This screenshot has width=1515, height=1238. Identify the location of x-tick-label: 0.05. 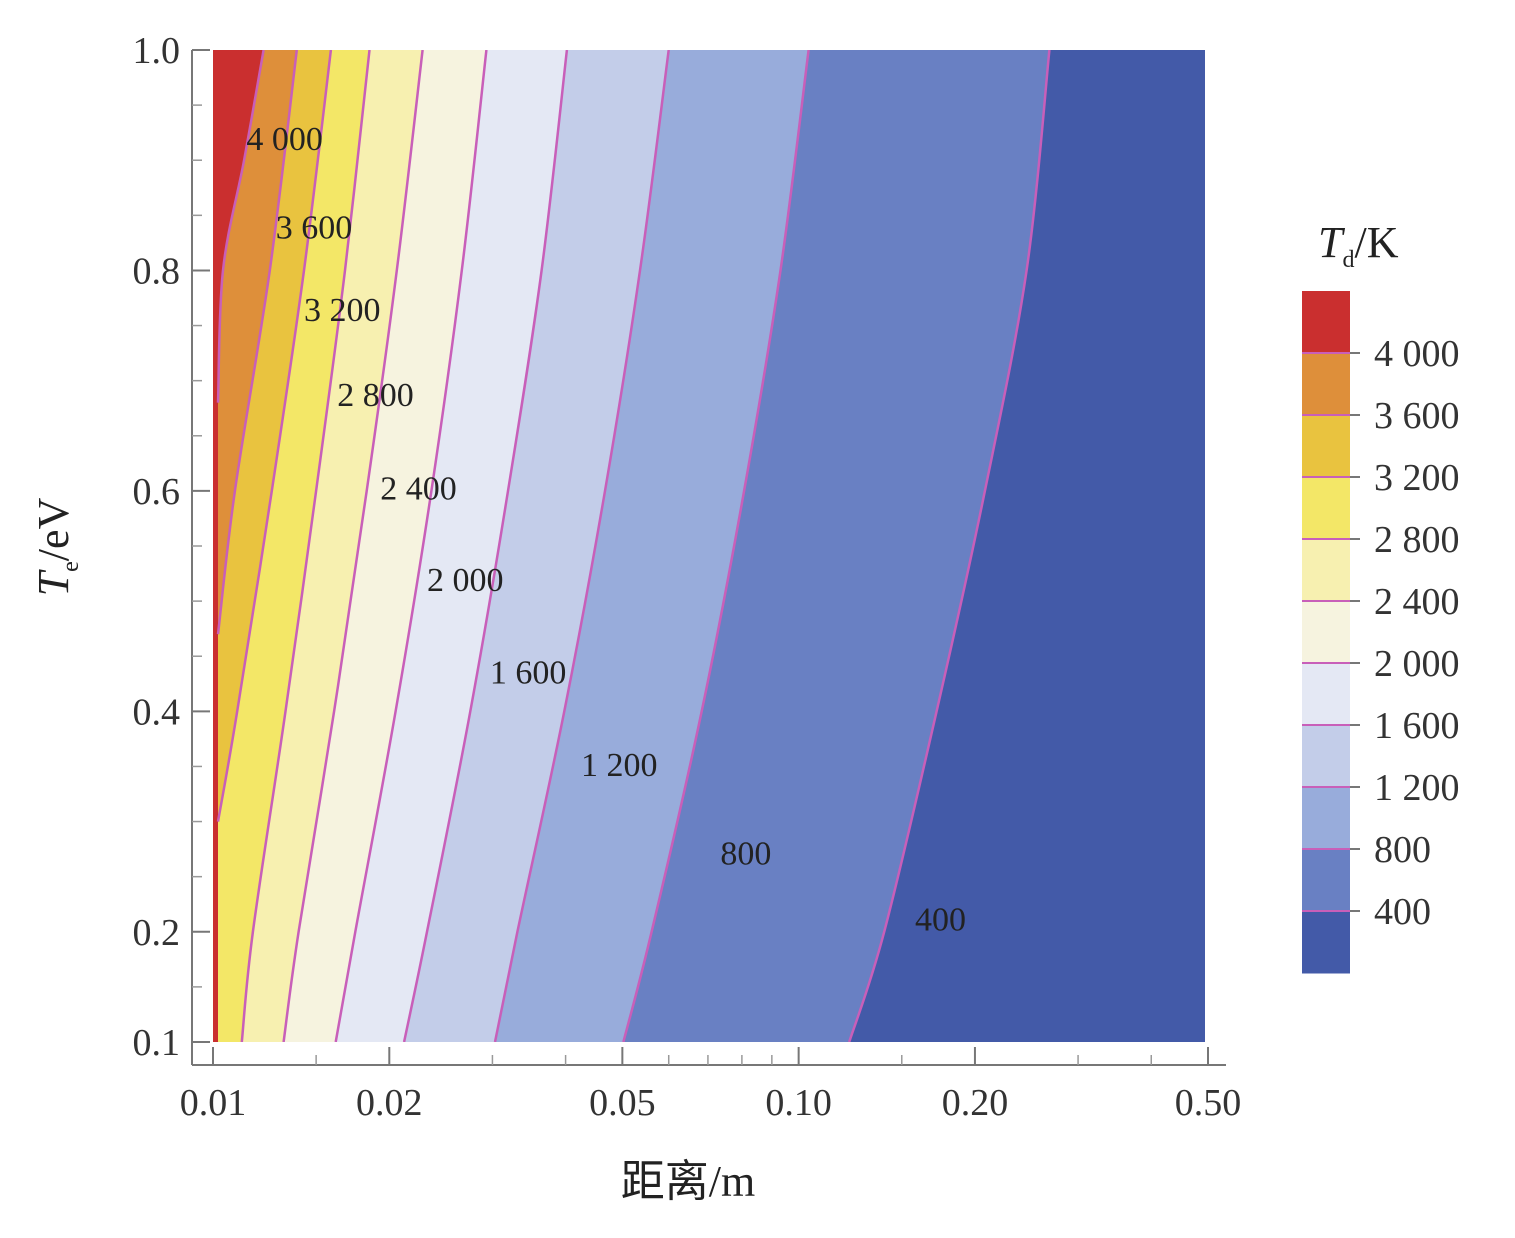
(622, 1103).